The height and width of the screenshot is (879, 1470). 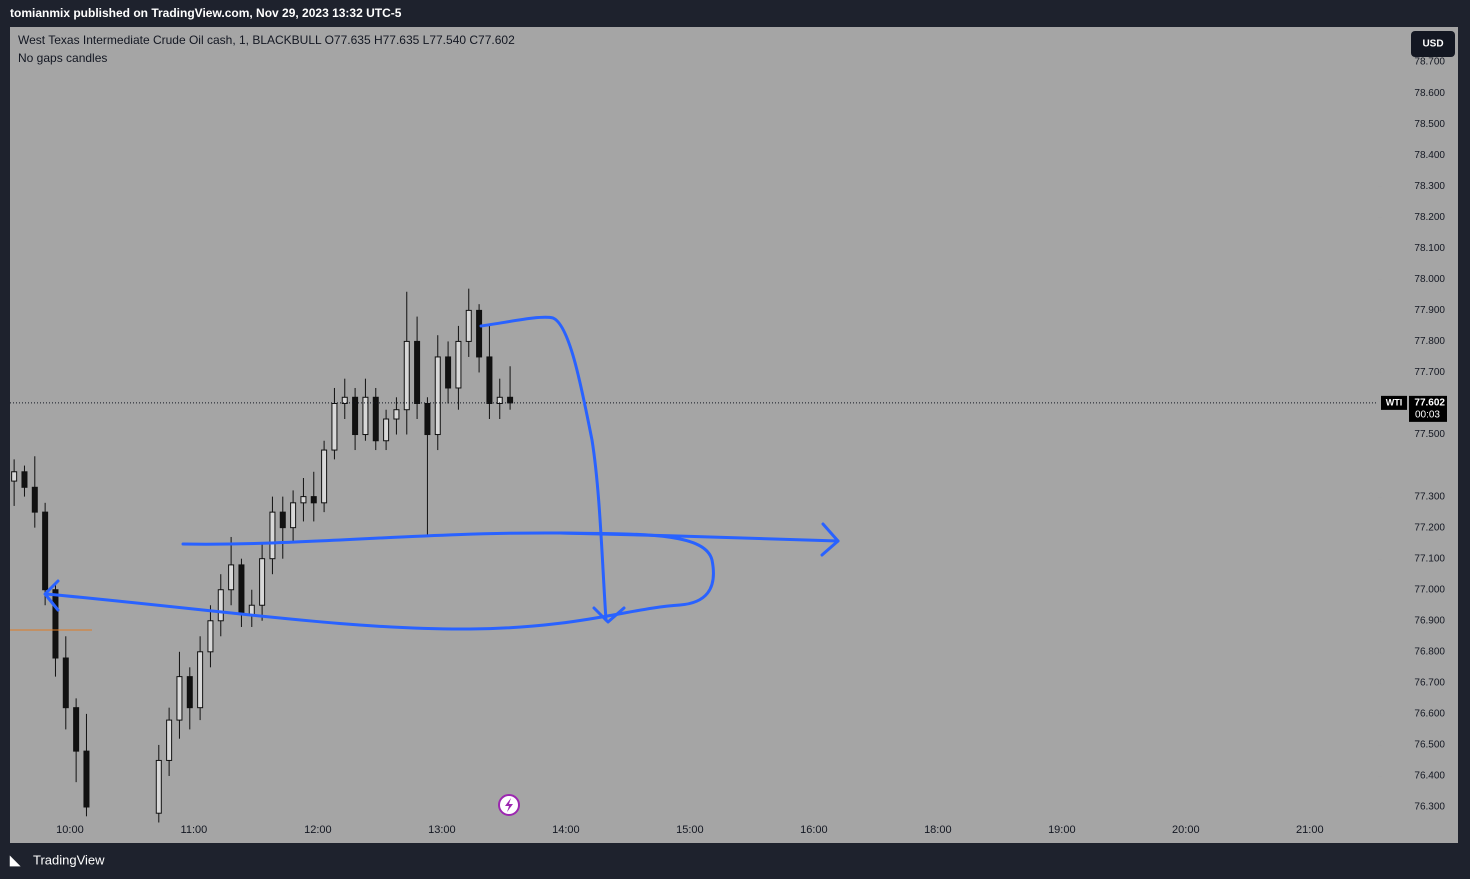 I want to click on drawing-line, so click(x=699, y=537).